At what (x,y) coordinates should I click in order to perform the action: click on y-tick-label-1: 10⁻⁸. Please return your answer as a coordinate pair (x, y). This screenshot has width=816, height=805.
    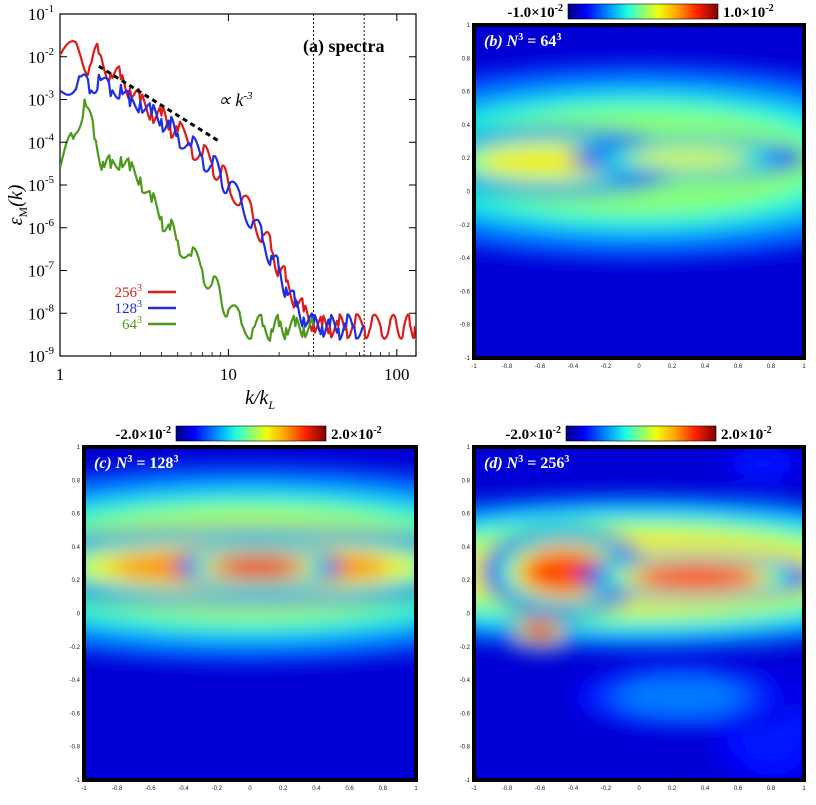
    Looking at the image, I should click on (41, 312).